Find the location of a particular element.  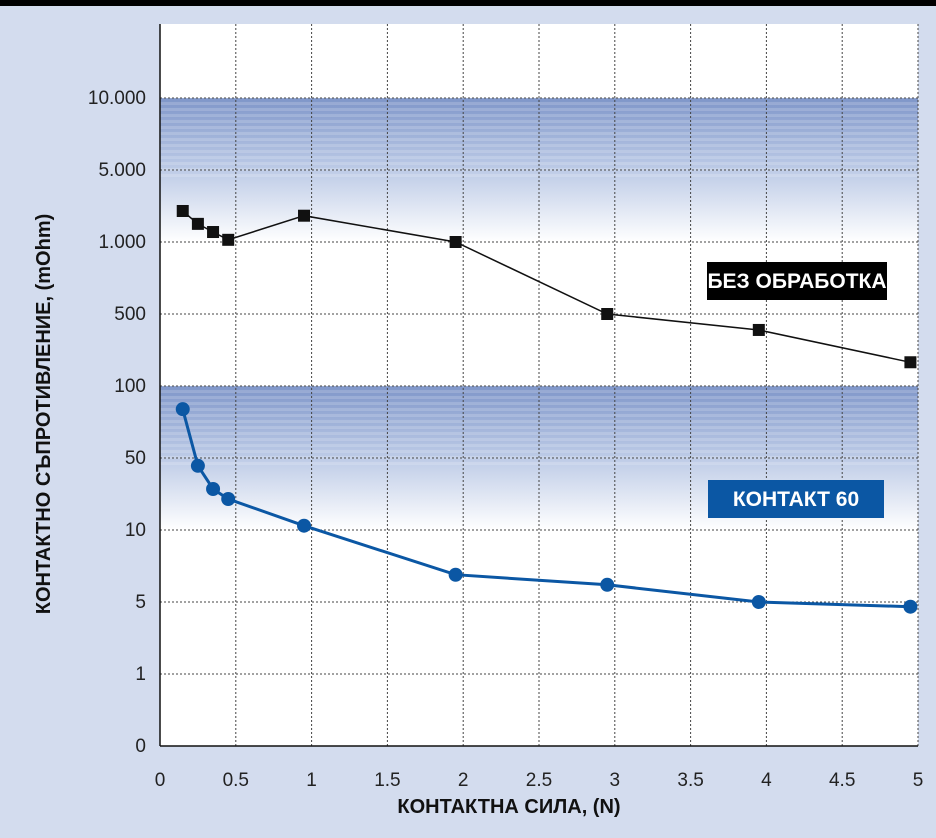

y-tick-label: 1 is located at coordinates (140, 674).